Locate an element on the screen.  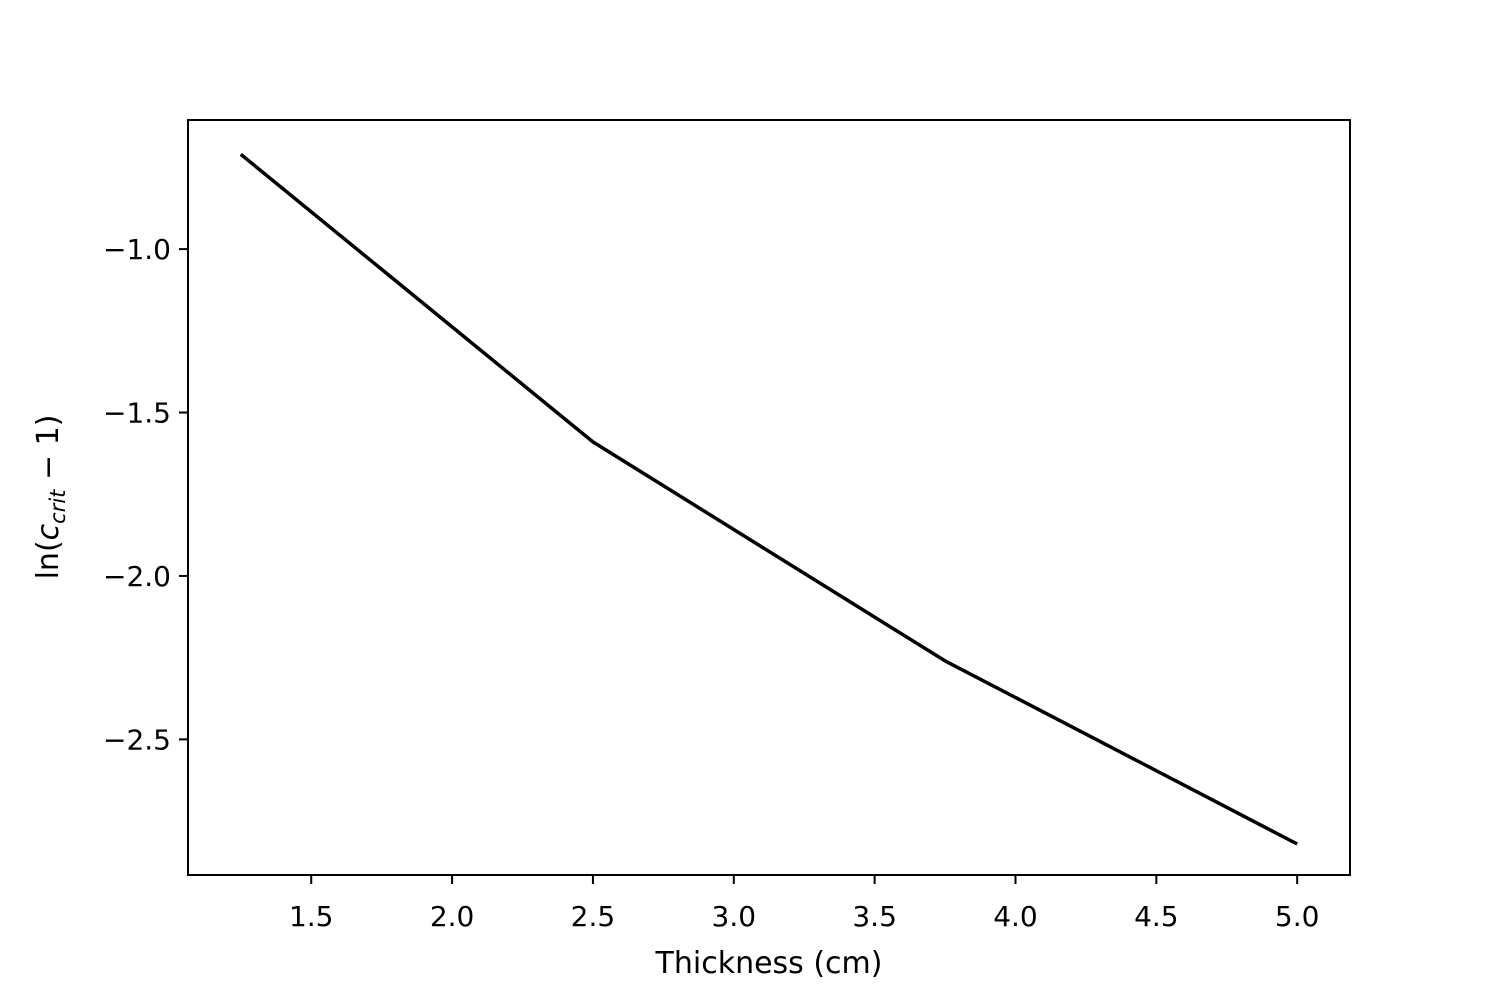
y-tick-label: −1.0 is located at coordinates (137, 249).